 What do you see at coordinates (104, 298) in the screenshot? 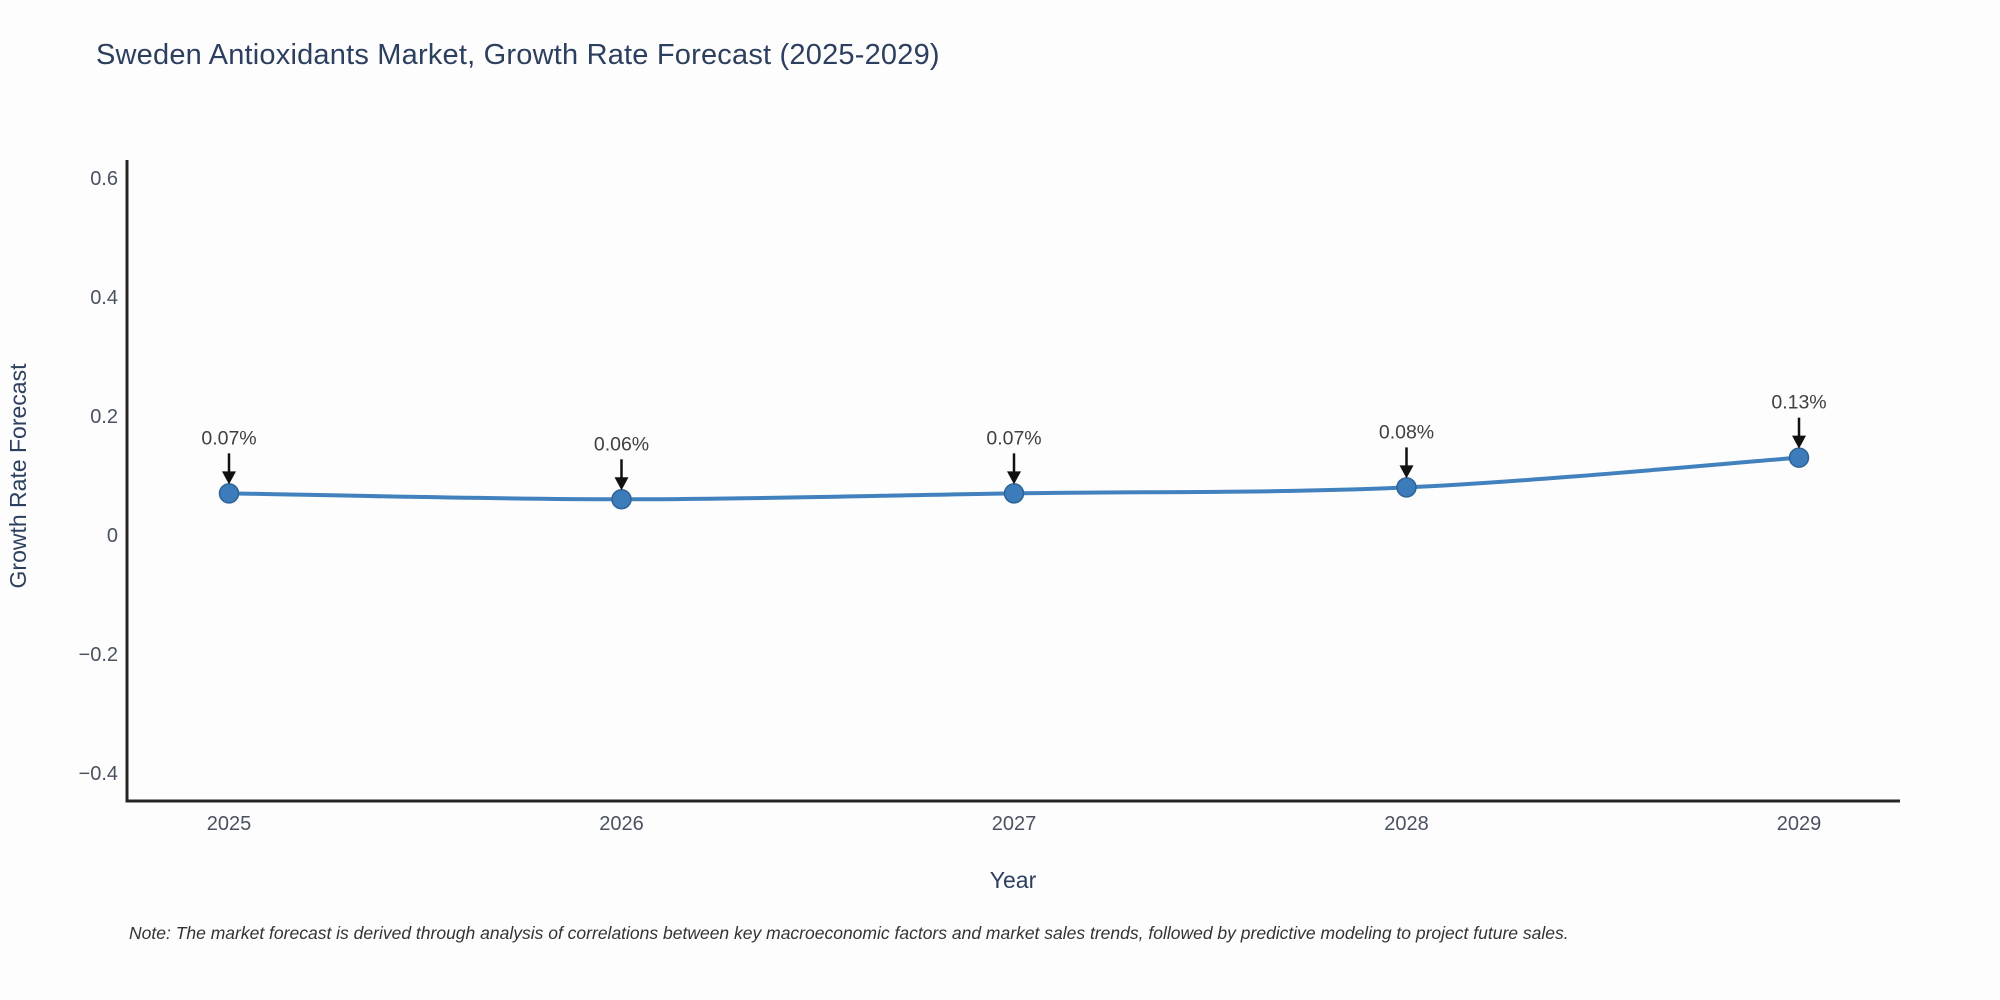
I see `y-tick-label: 0.4` at bounding box center [104, 298].